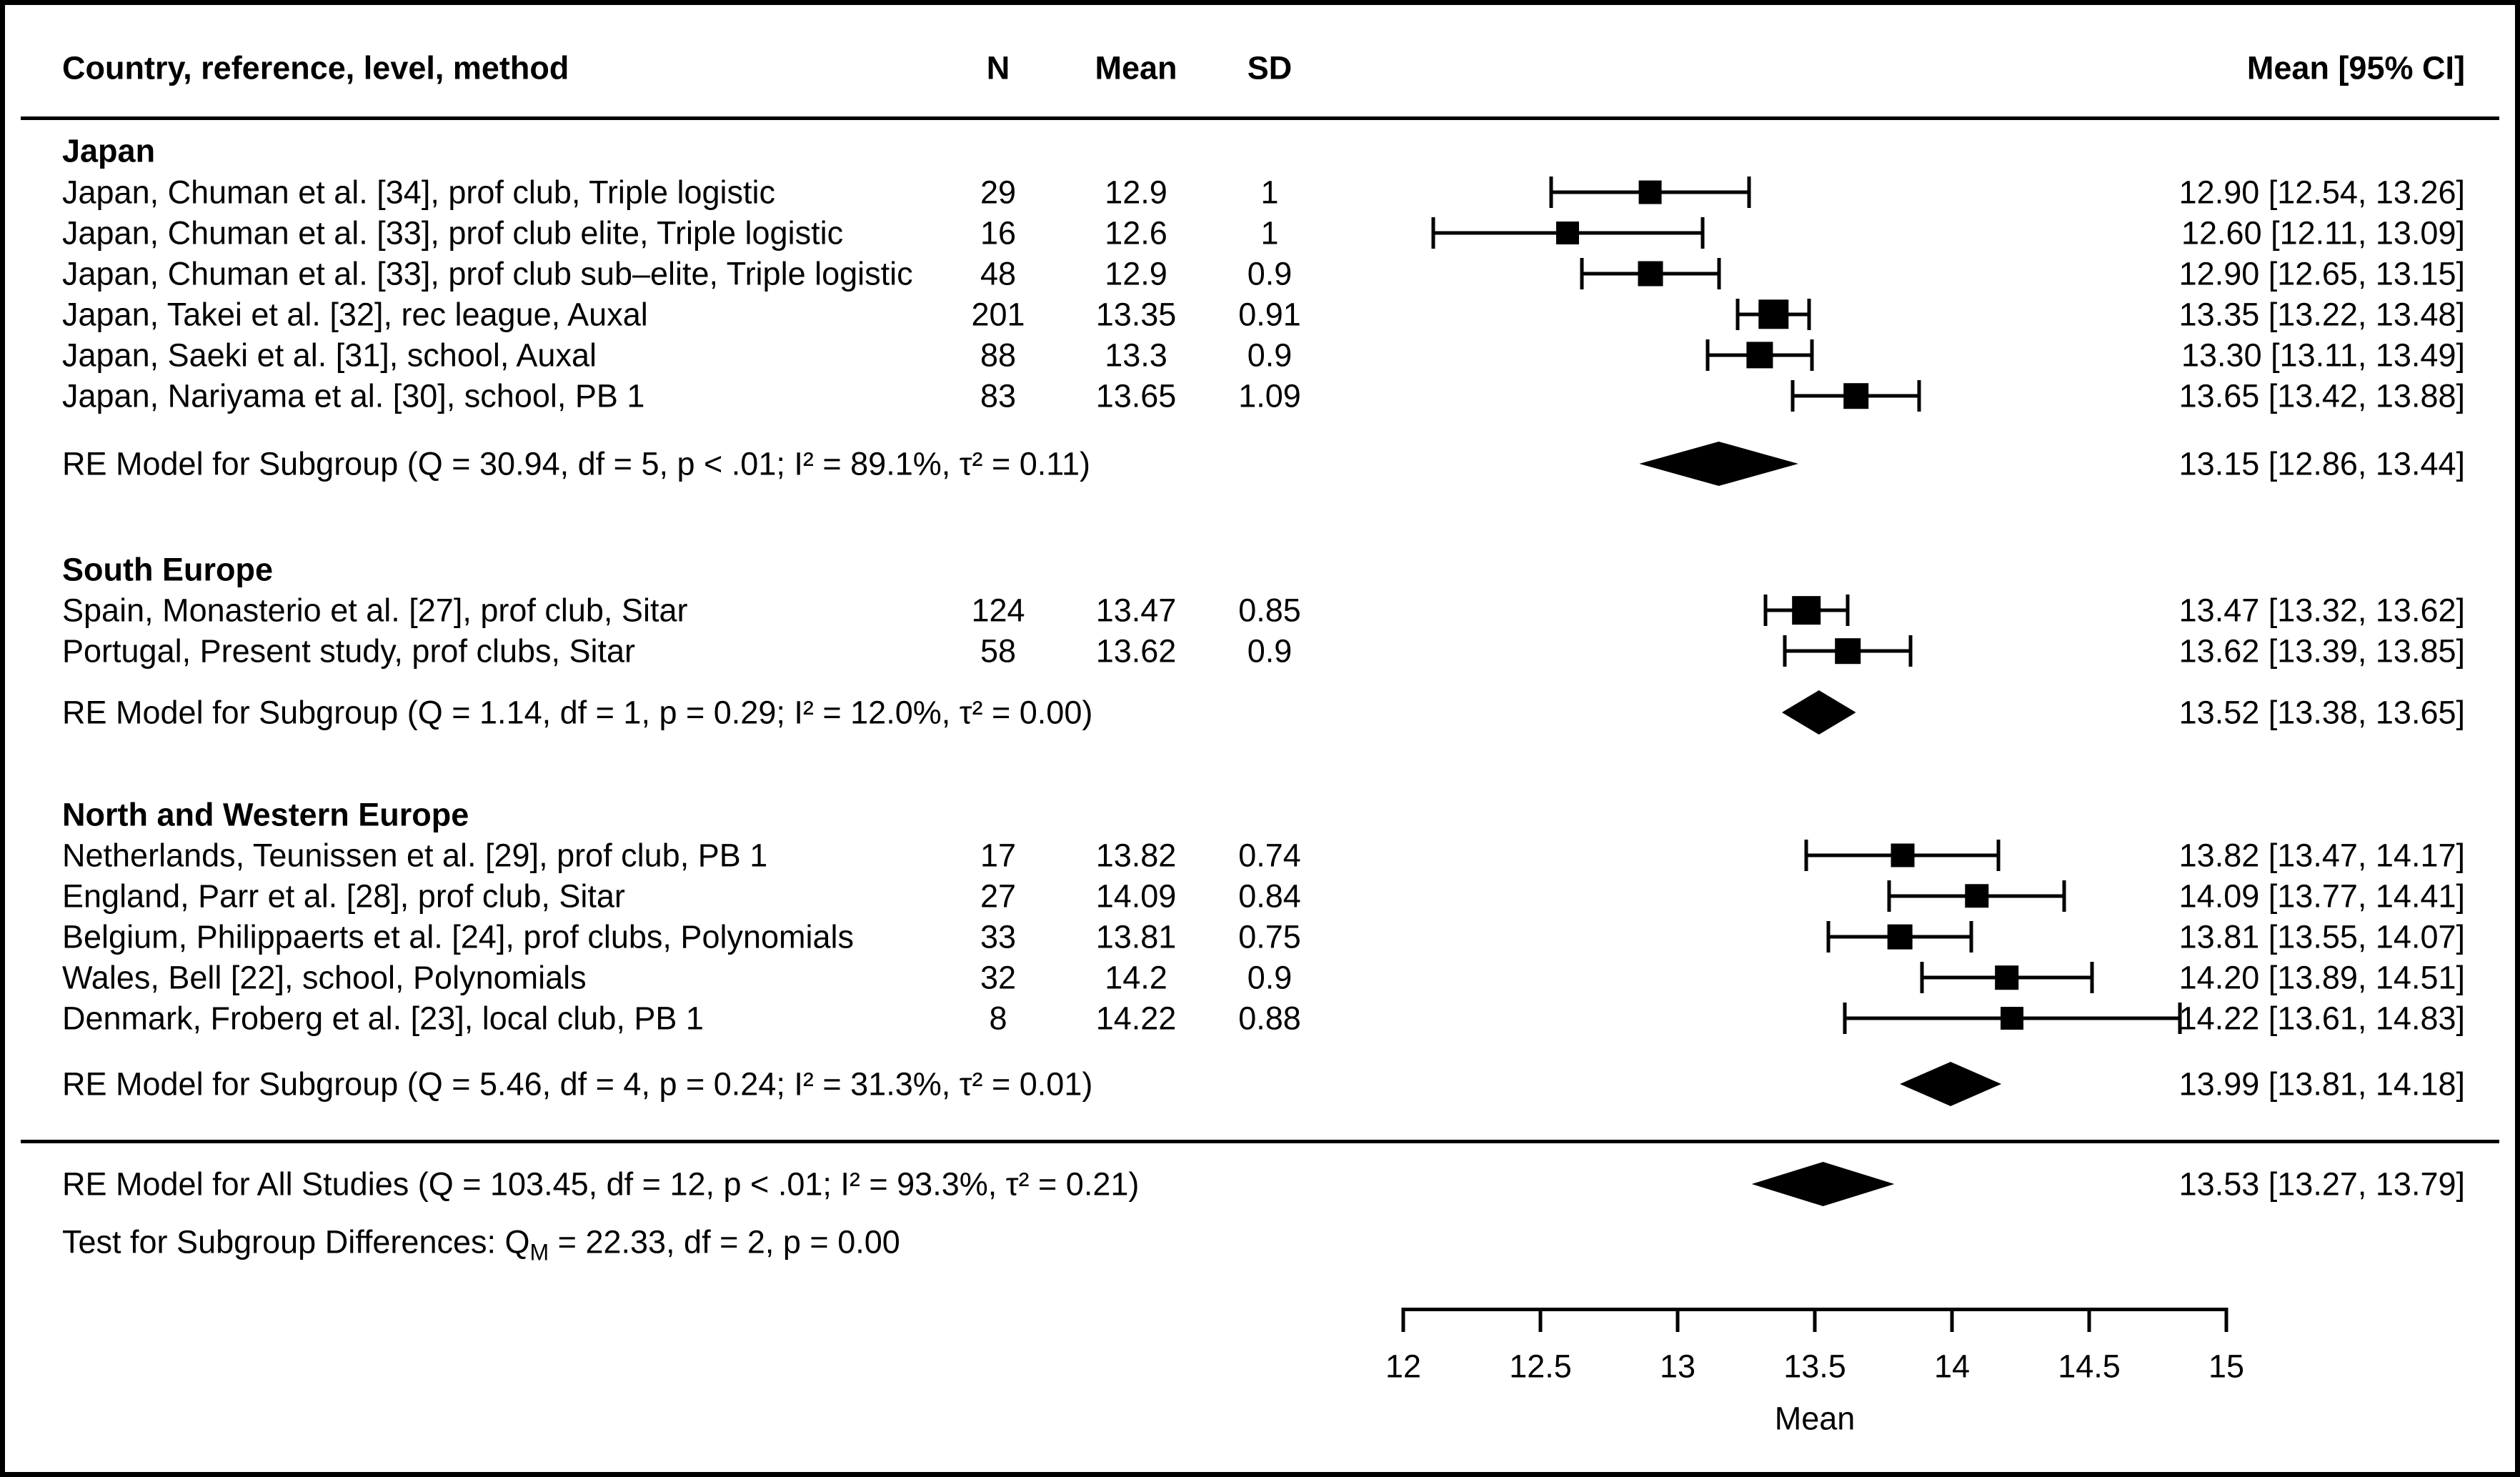 Image resolution: width=2520 pixels, height=1477 pixels. I want to click on study-n: 88, so click(998, 355).